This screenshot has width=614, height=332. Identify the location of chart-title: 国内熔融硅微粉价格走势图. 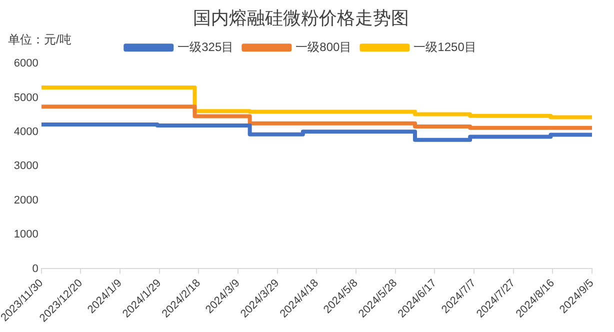
(301, 18).